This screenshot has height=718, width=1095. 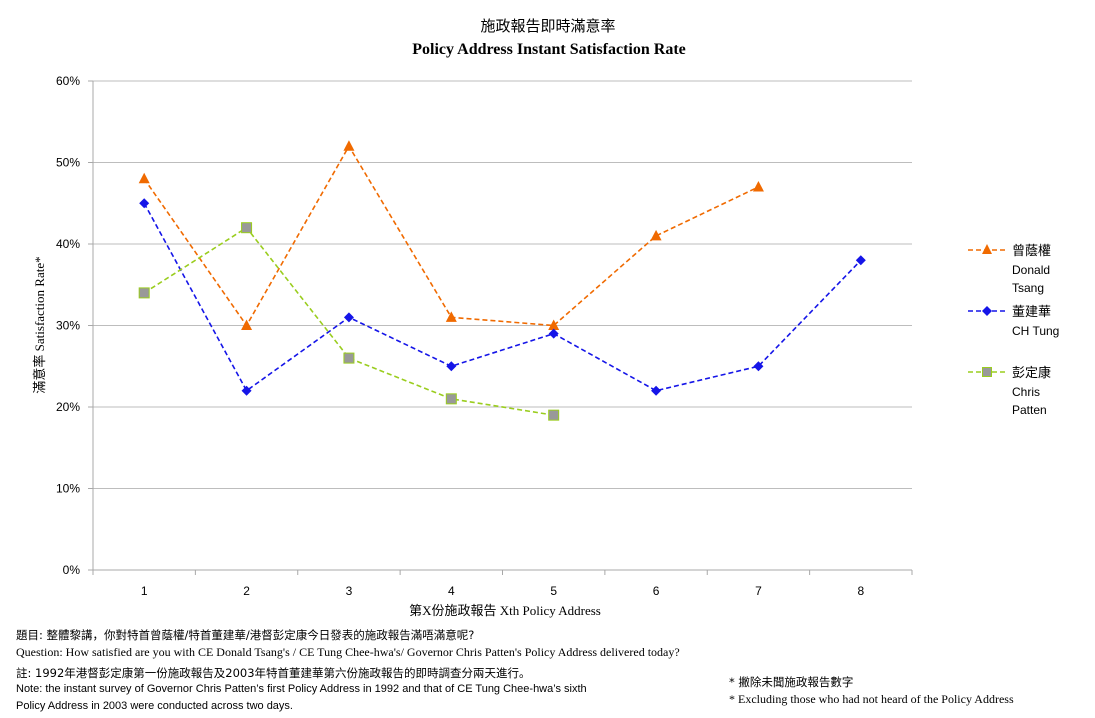 What do you see at coordinates (1009, 269) in the screenshot?
I see `legend-item-tsang: 曾蔭權 Donald Tsang` at bounding box center [1009, 269].